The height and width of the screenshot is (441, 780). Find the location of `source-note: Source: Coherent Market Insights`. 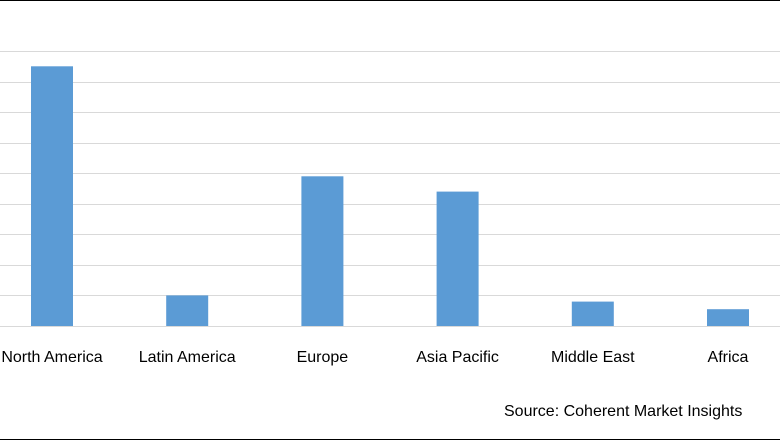

source-note: Source: Coherent Market Insights is located at coordinates (623, 411).